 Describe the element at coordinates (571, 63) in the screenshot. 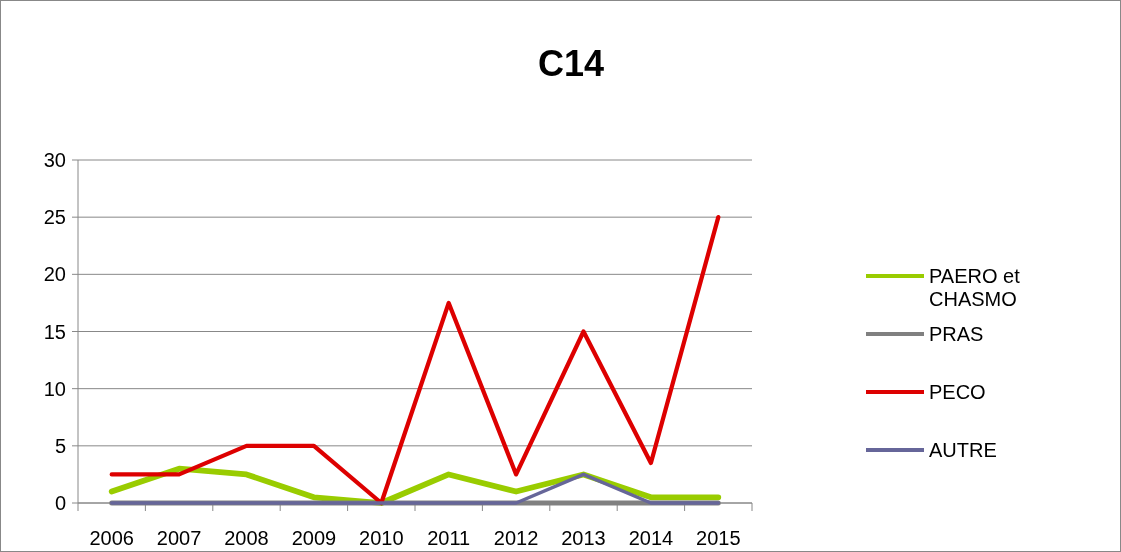

I see `chart-title: C14` at that location.